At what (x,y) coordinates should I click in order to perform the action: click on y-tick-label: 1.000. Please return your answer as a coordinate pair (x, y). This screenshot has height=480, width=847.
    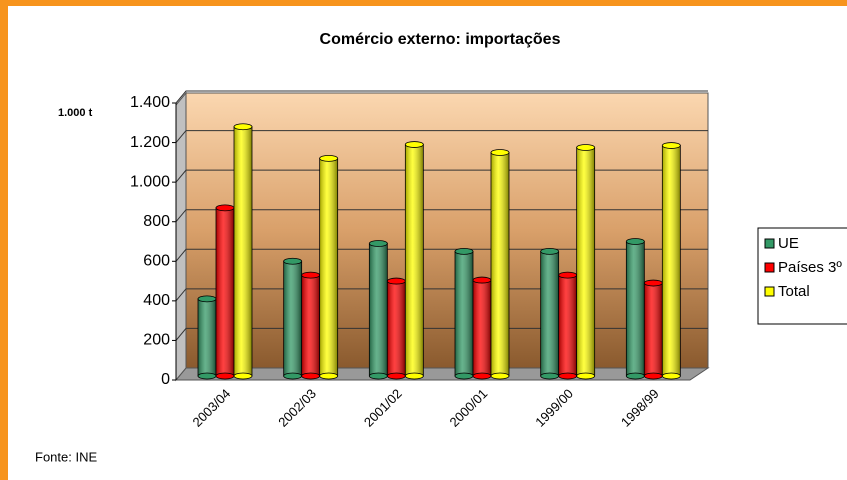
    Looking at the image, I should click on (150, 181).